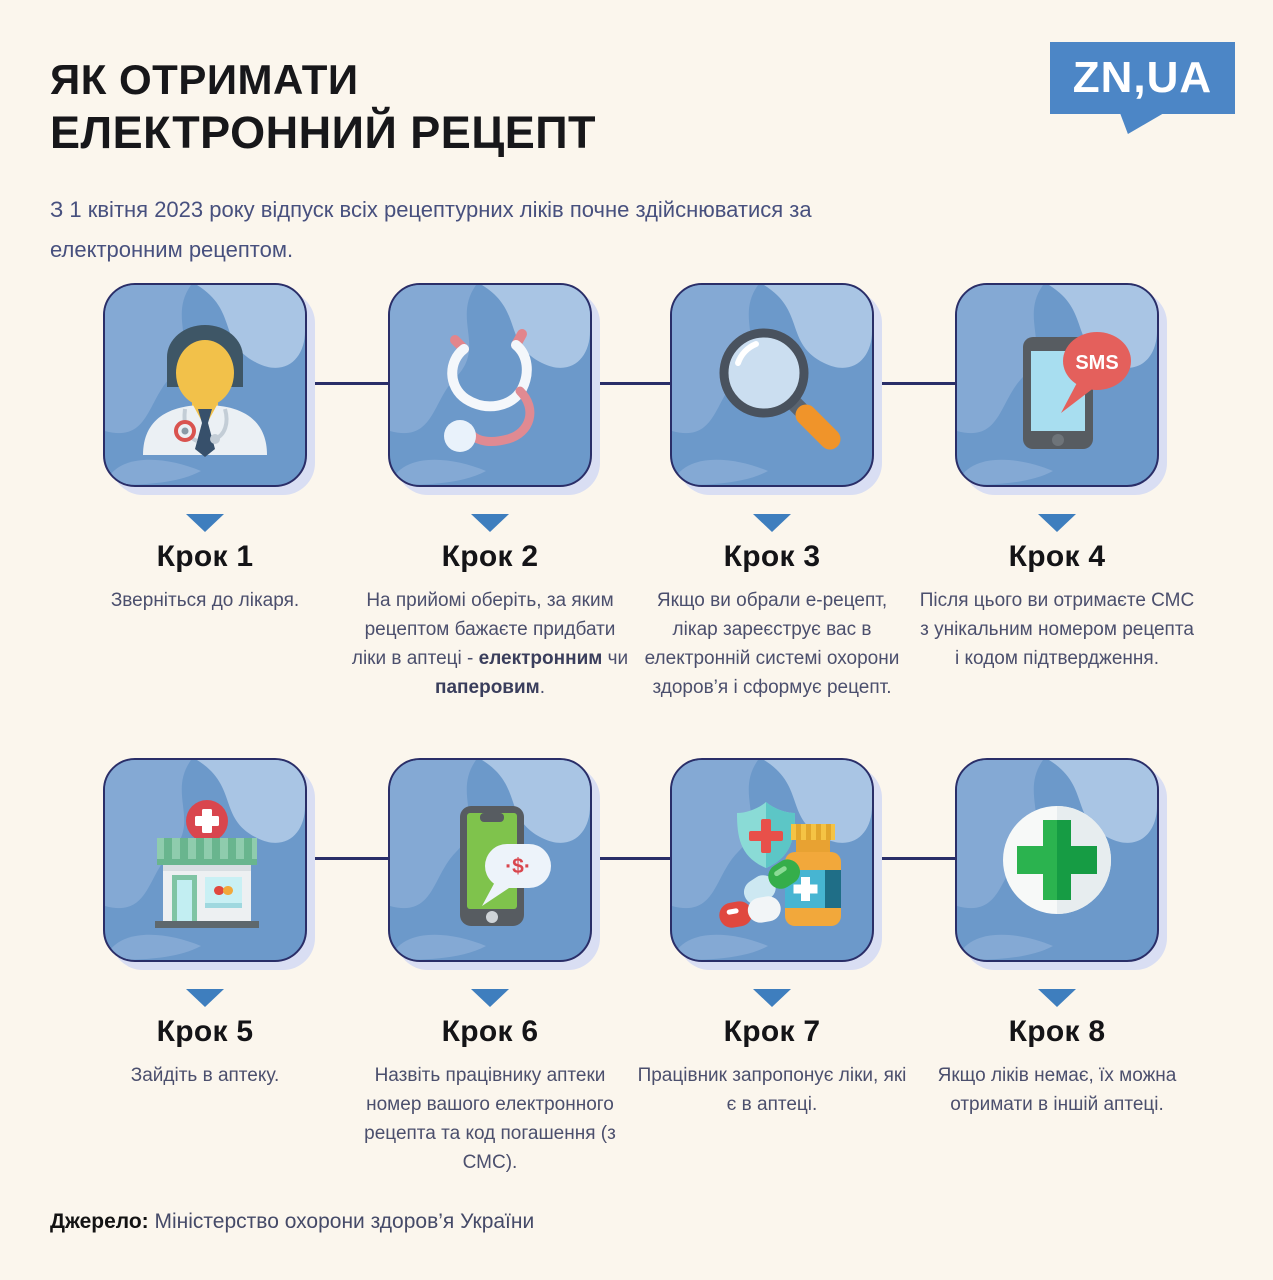 The width and height of the screenshot is (1273, 1280). Describe the element at coordinates (323, 132) in the screenshot. I see `page-title-line2: ЕЛЕКТРОННИЙ РЕЦЕПТ` at that location.